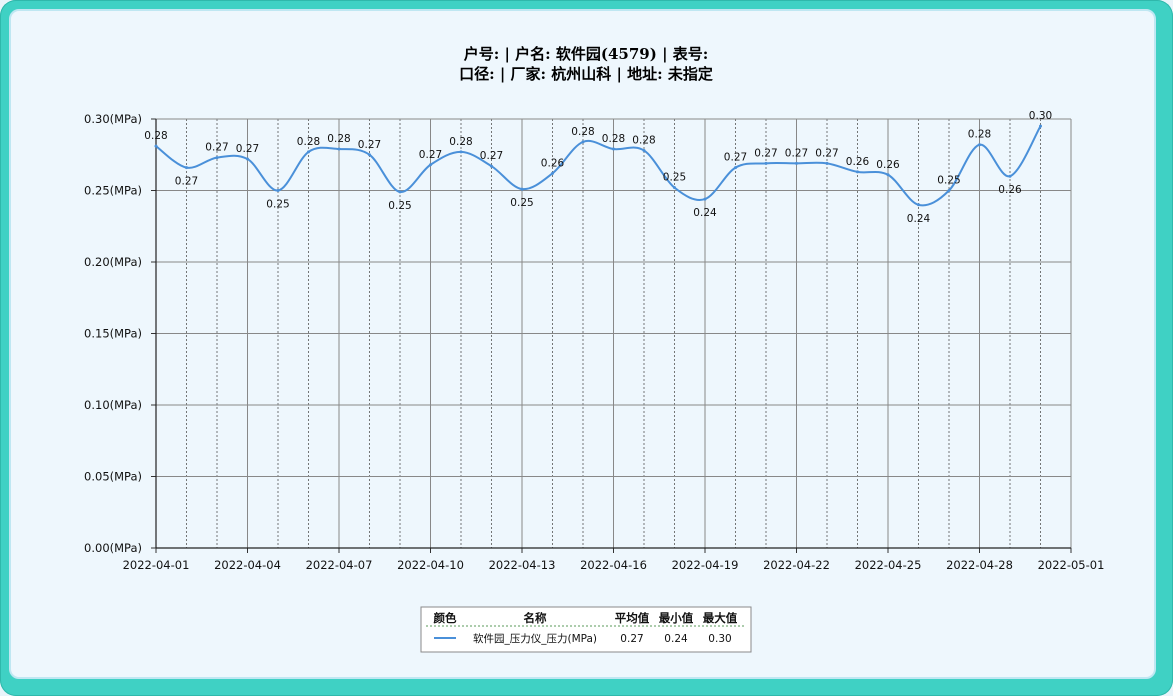  I want to click on legend-header-max: 最大值, so click(720, 618).